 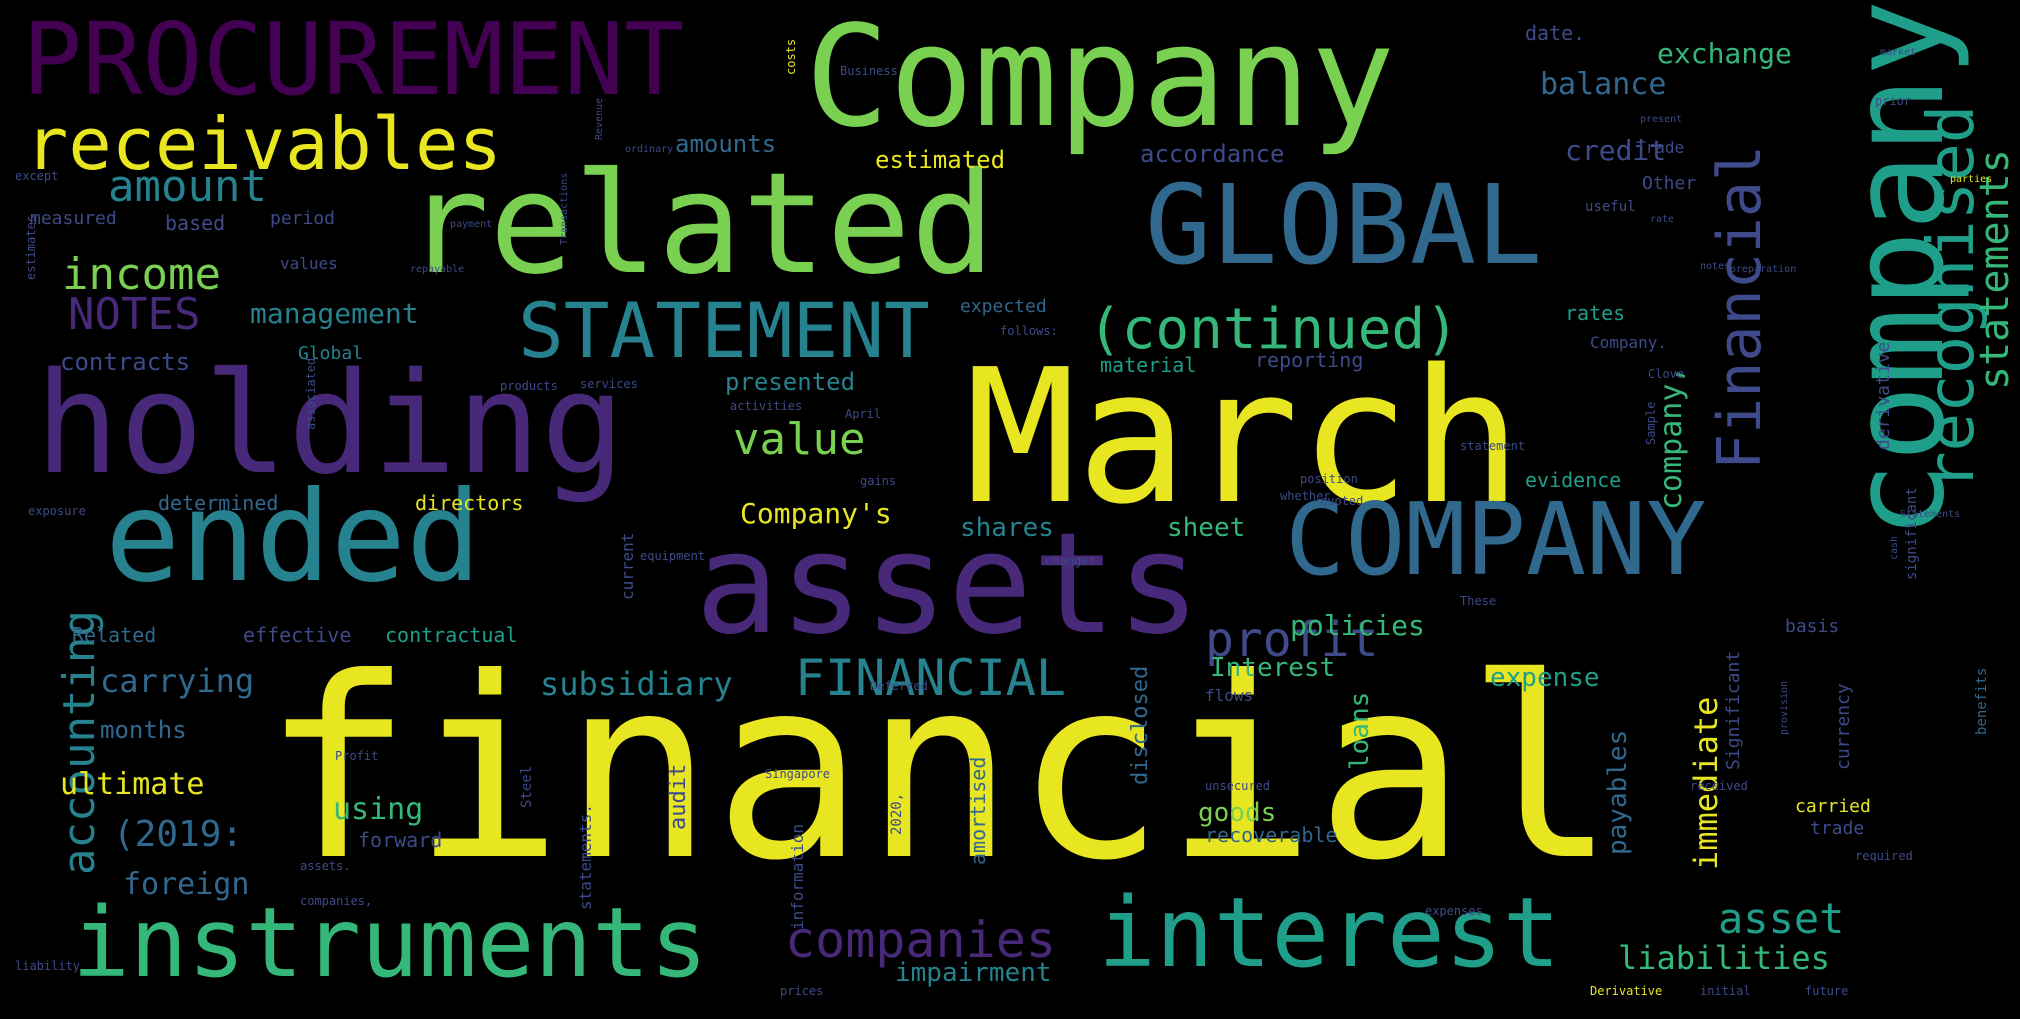 I want to click on cloud-word: using, so click(x=378, y=809).